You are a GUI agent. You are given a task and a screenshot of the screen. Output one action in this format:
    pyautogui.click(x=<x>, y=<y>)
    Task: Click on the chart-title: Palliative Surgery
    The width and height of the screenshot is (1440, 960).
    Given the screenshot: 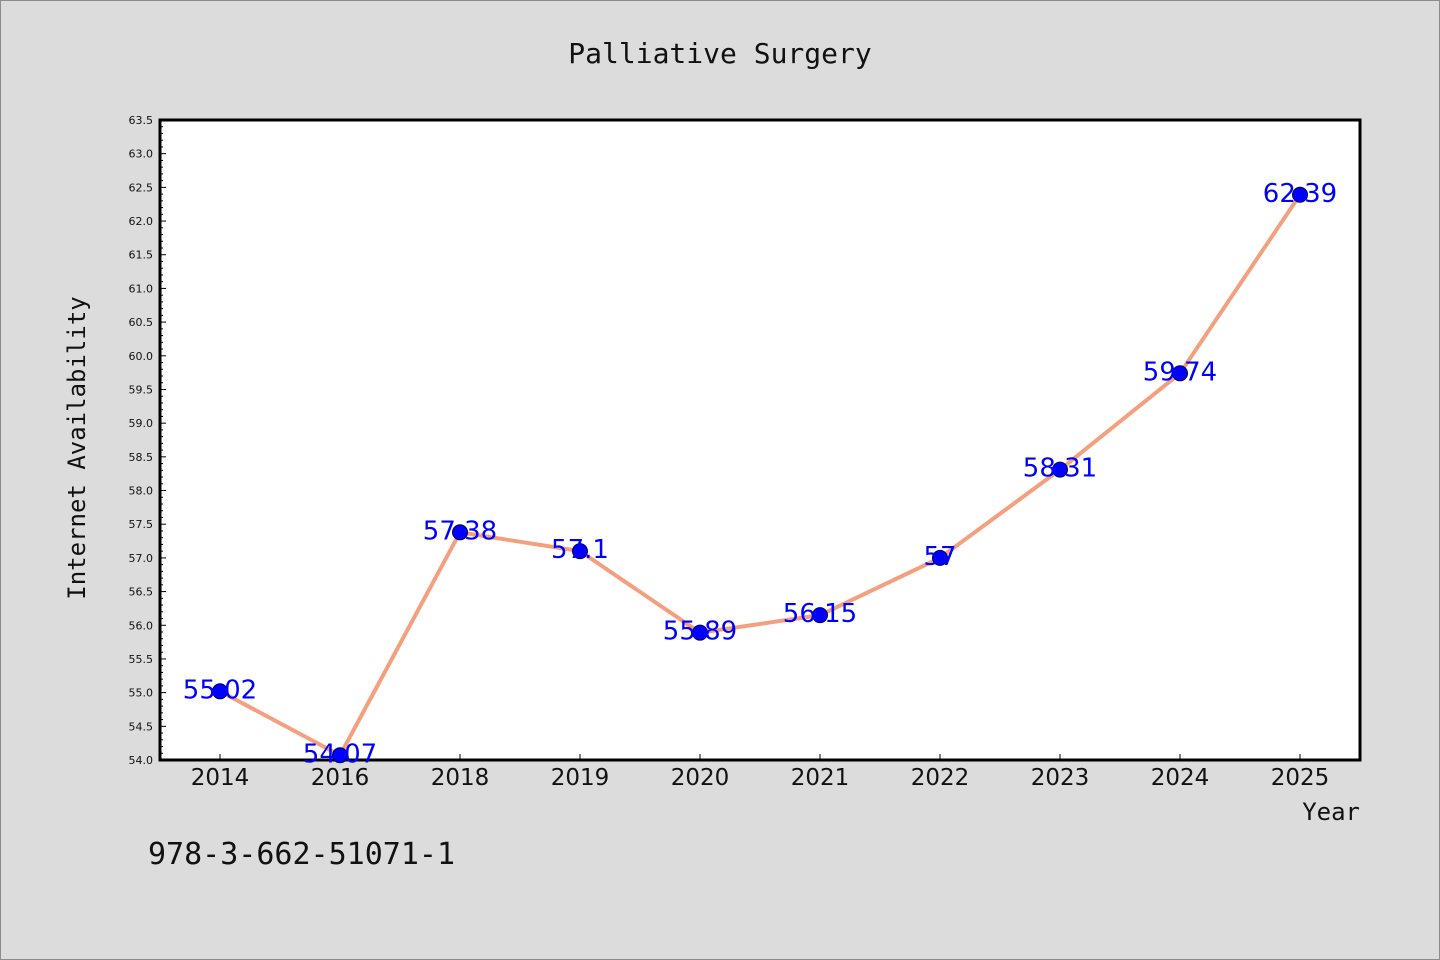 What is the action you would take?
    pyautogui.click(x=719, y=53)
    